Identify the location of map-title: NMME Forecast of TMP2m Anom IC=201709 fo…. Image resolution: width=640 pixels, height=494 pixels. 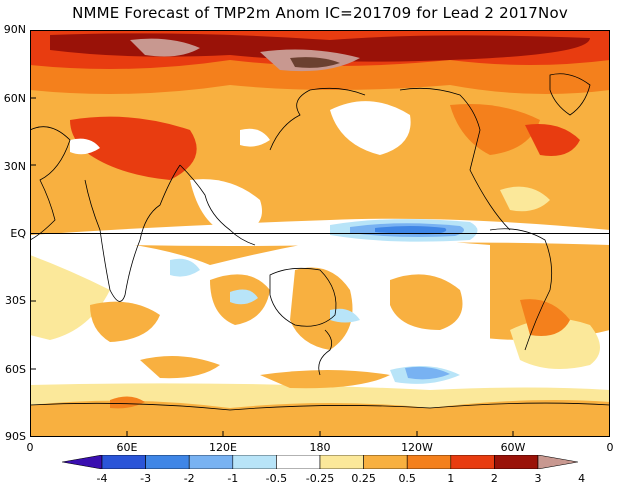
(320, 13).